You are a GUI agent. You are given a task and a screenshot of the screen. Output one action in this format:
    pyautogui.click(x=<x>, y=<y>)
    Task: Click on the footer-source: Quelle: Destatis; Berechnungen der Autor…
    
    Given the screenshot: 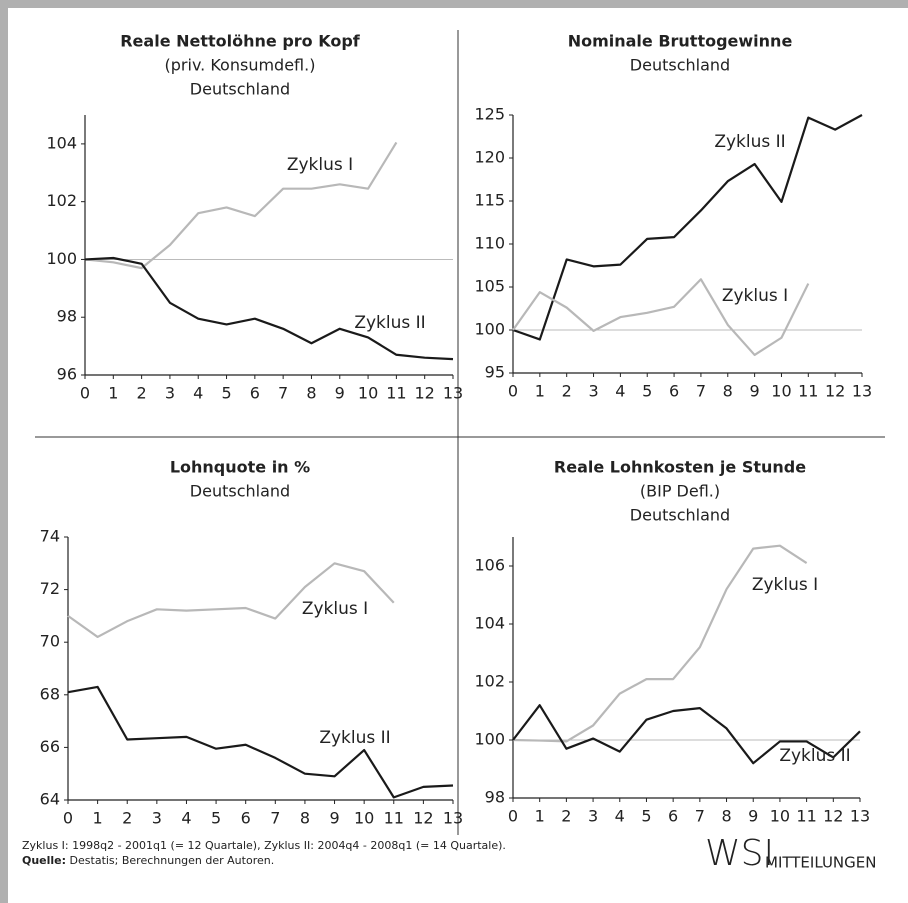 What is the action you would take?
    pyautogui.click(x=148, y=860)
    